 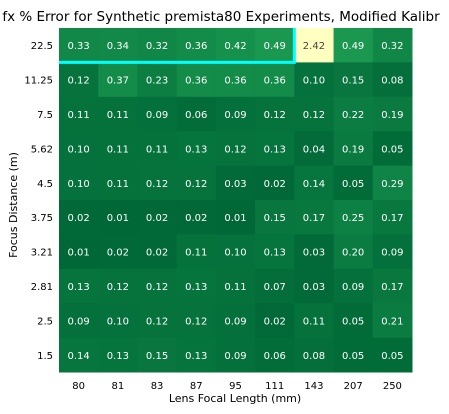 I want to click on highlight-outline, so click(x=177, y=46).